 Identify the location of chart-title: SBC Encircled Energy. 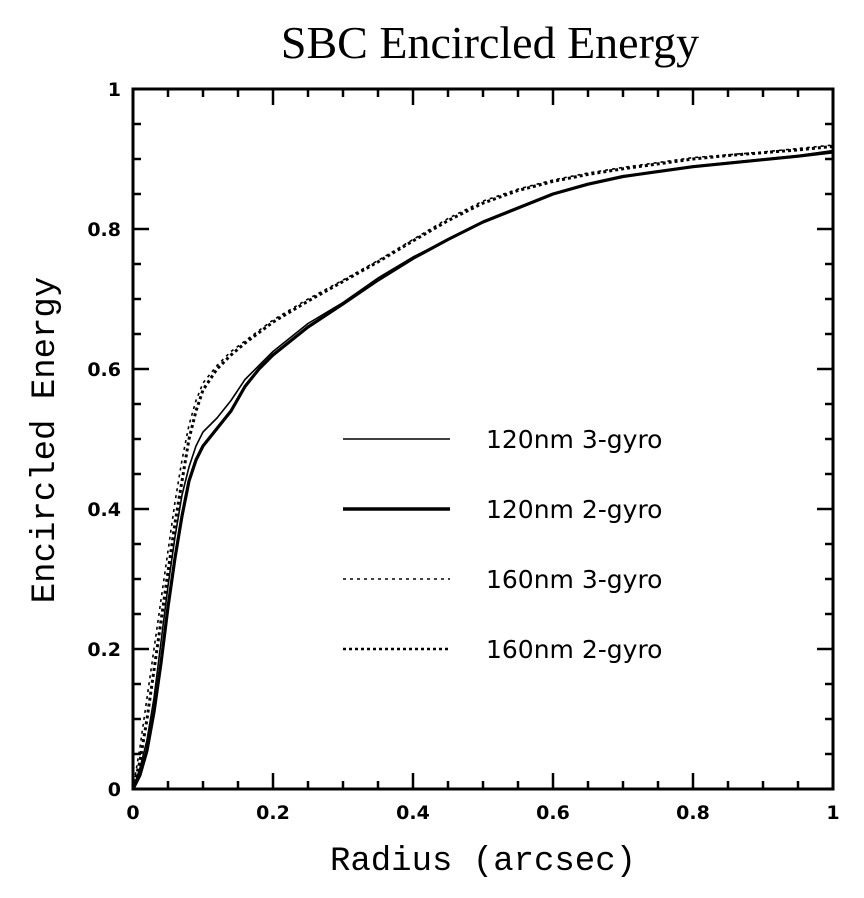
(490, 42).